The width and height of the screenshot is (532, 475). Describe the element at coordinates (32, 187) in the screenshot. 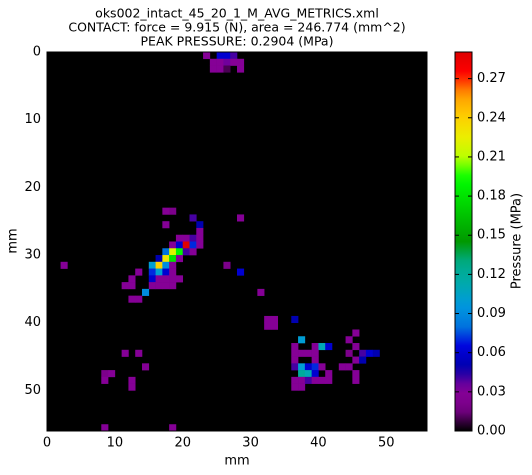

I see `y-tick-label: 20` at that location.